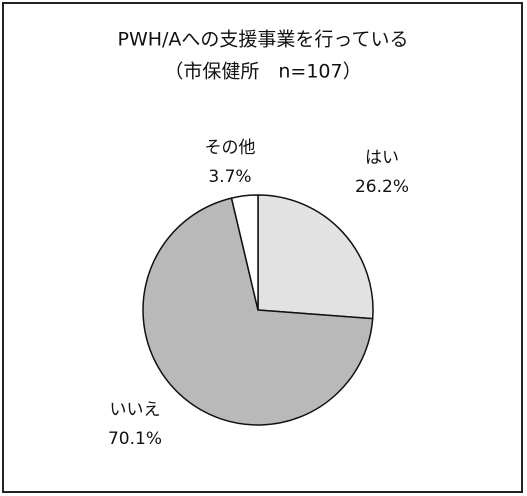 This screenshot has height=496, width=527. What do you see at coordinates (135, 439) in the screenshot?
I see `slice-value-label: 70.1%` at bounding box center [135, 439].